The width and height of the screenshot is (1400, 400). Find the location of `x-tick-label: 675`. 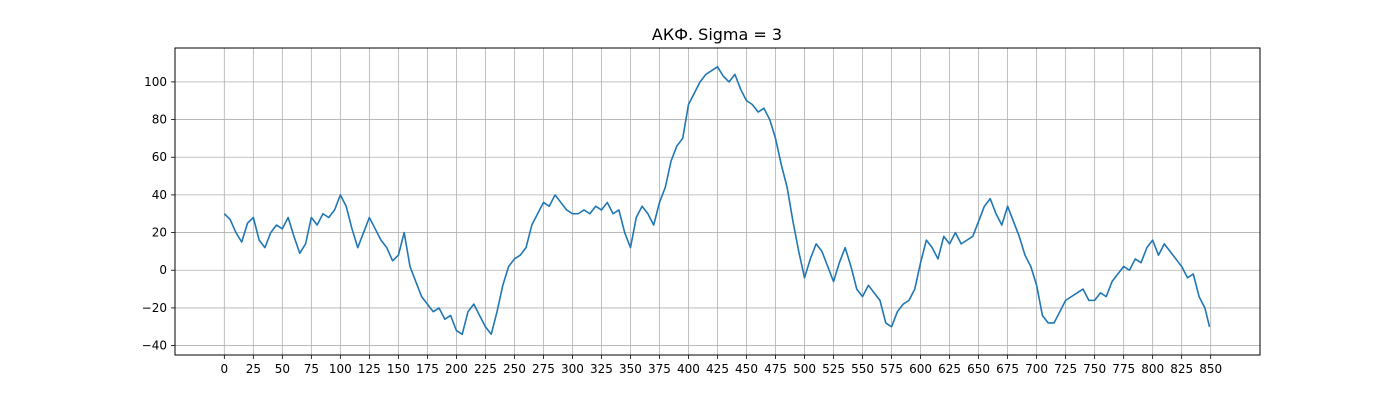

x-tick-label: 675 is located at coordinates (1007, 369).